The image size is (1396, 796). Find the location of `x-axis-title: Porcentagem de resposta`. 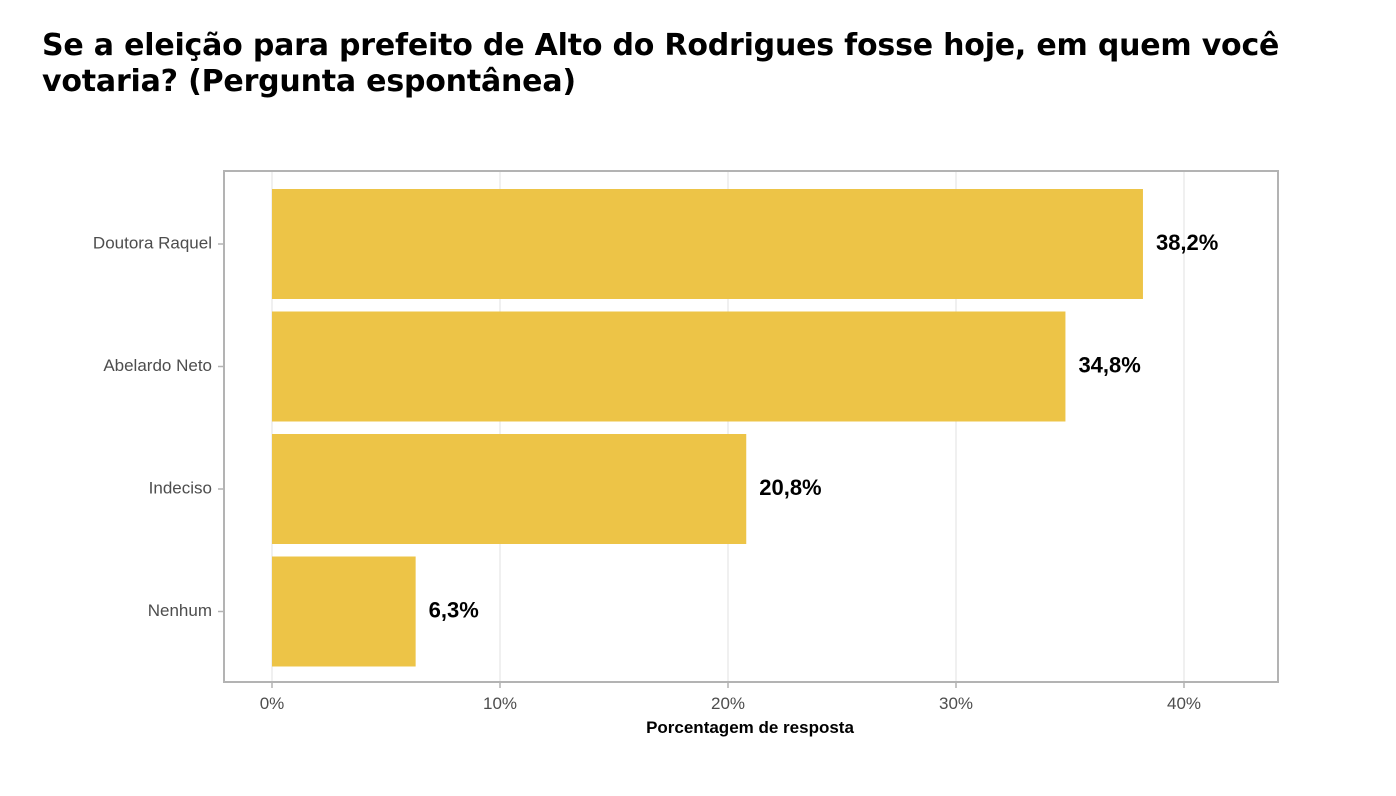

x-axis-title: Porcentagem de resposta is located at coordinates (750, 727).